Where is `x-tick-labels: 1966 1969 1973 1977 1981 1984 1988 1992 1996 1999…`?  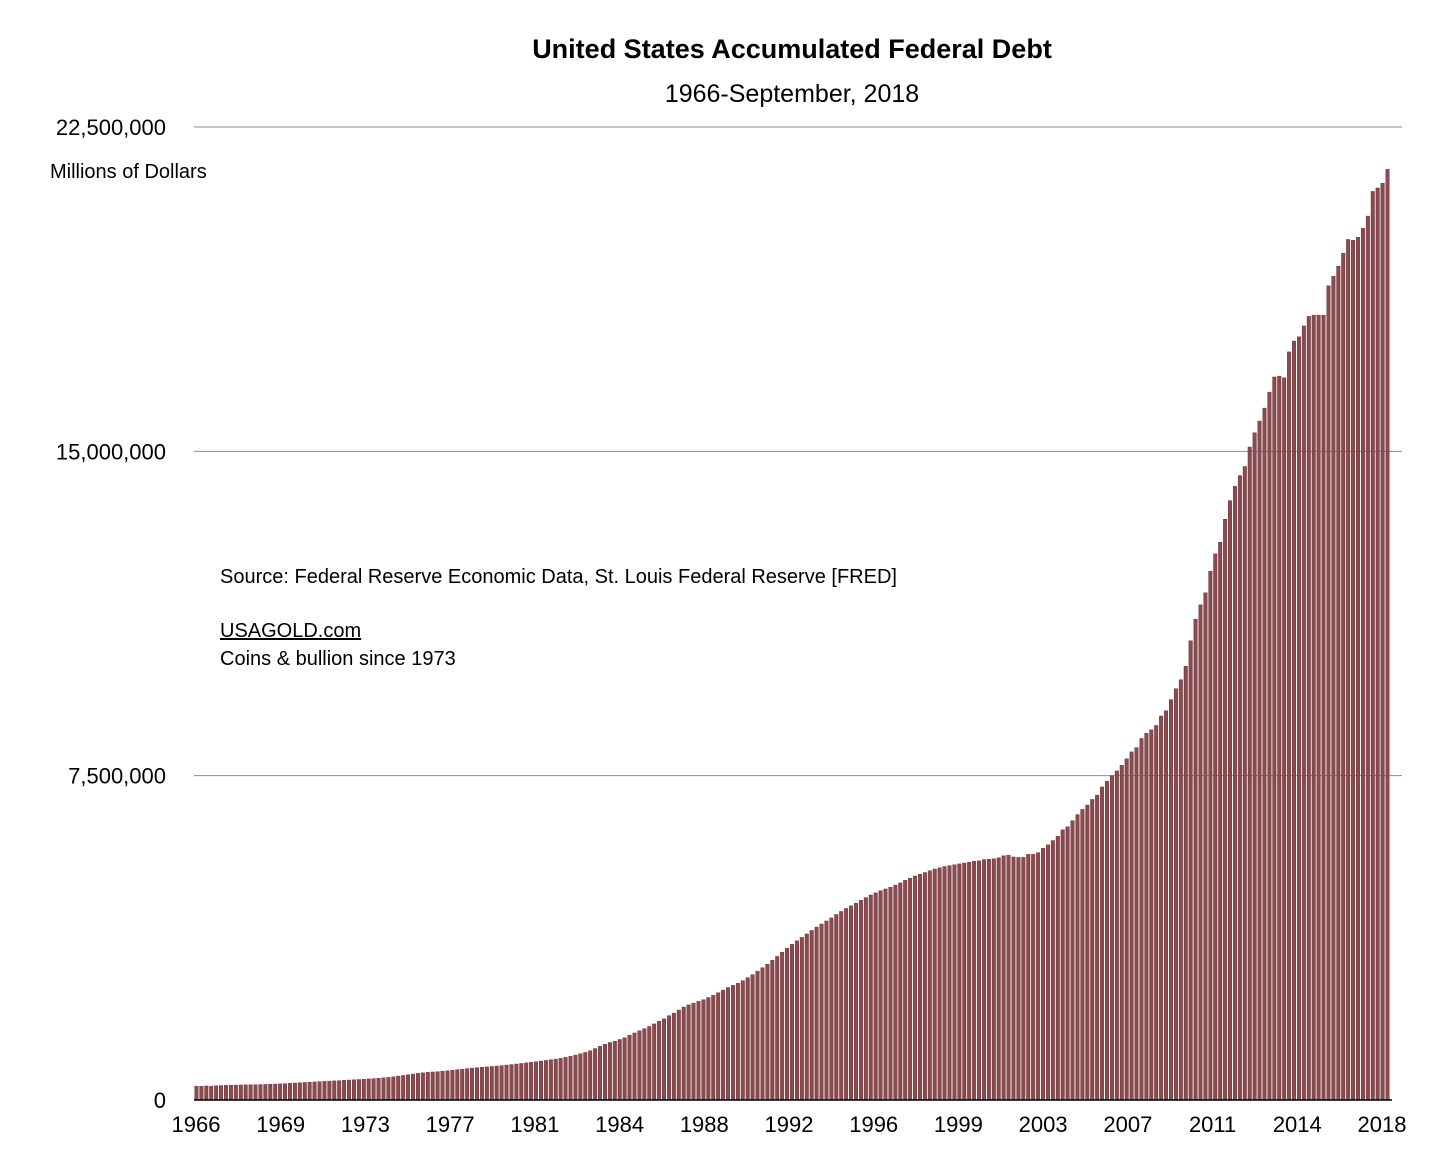 x-tick-labels: 1966 1969 1973 1977 1981 1984 1988 1992 1996 1999… is located at coordinates (789, 1124).